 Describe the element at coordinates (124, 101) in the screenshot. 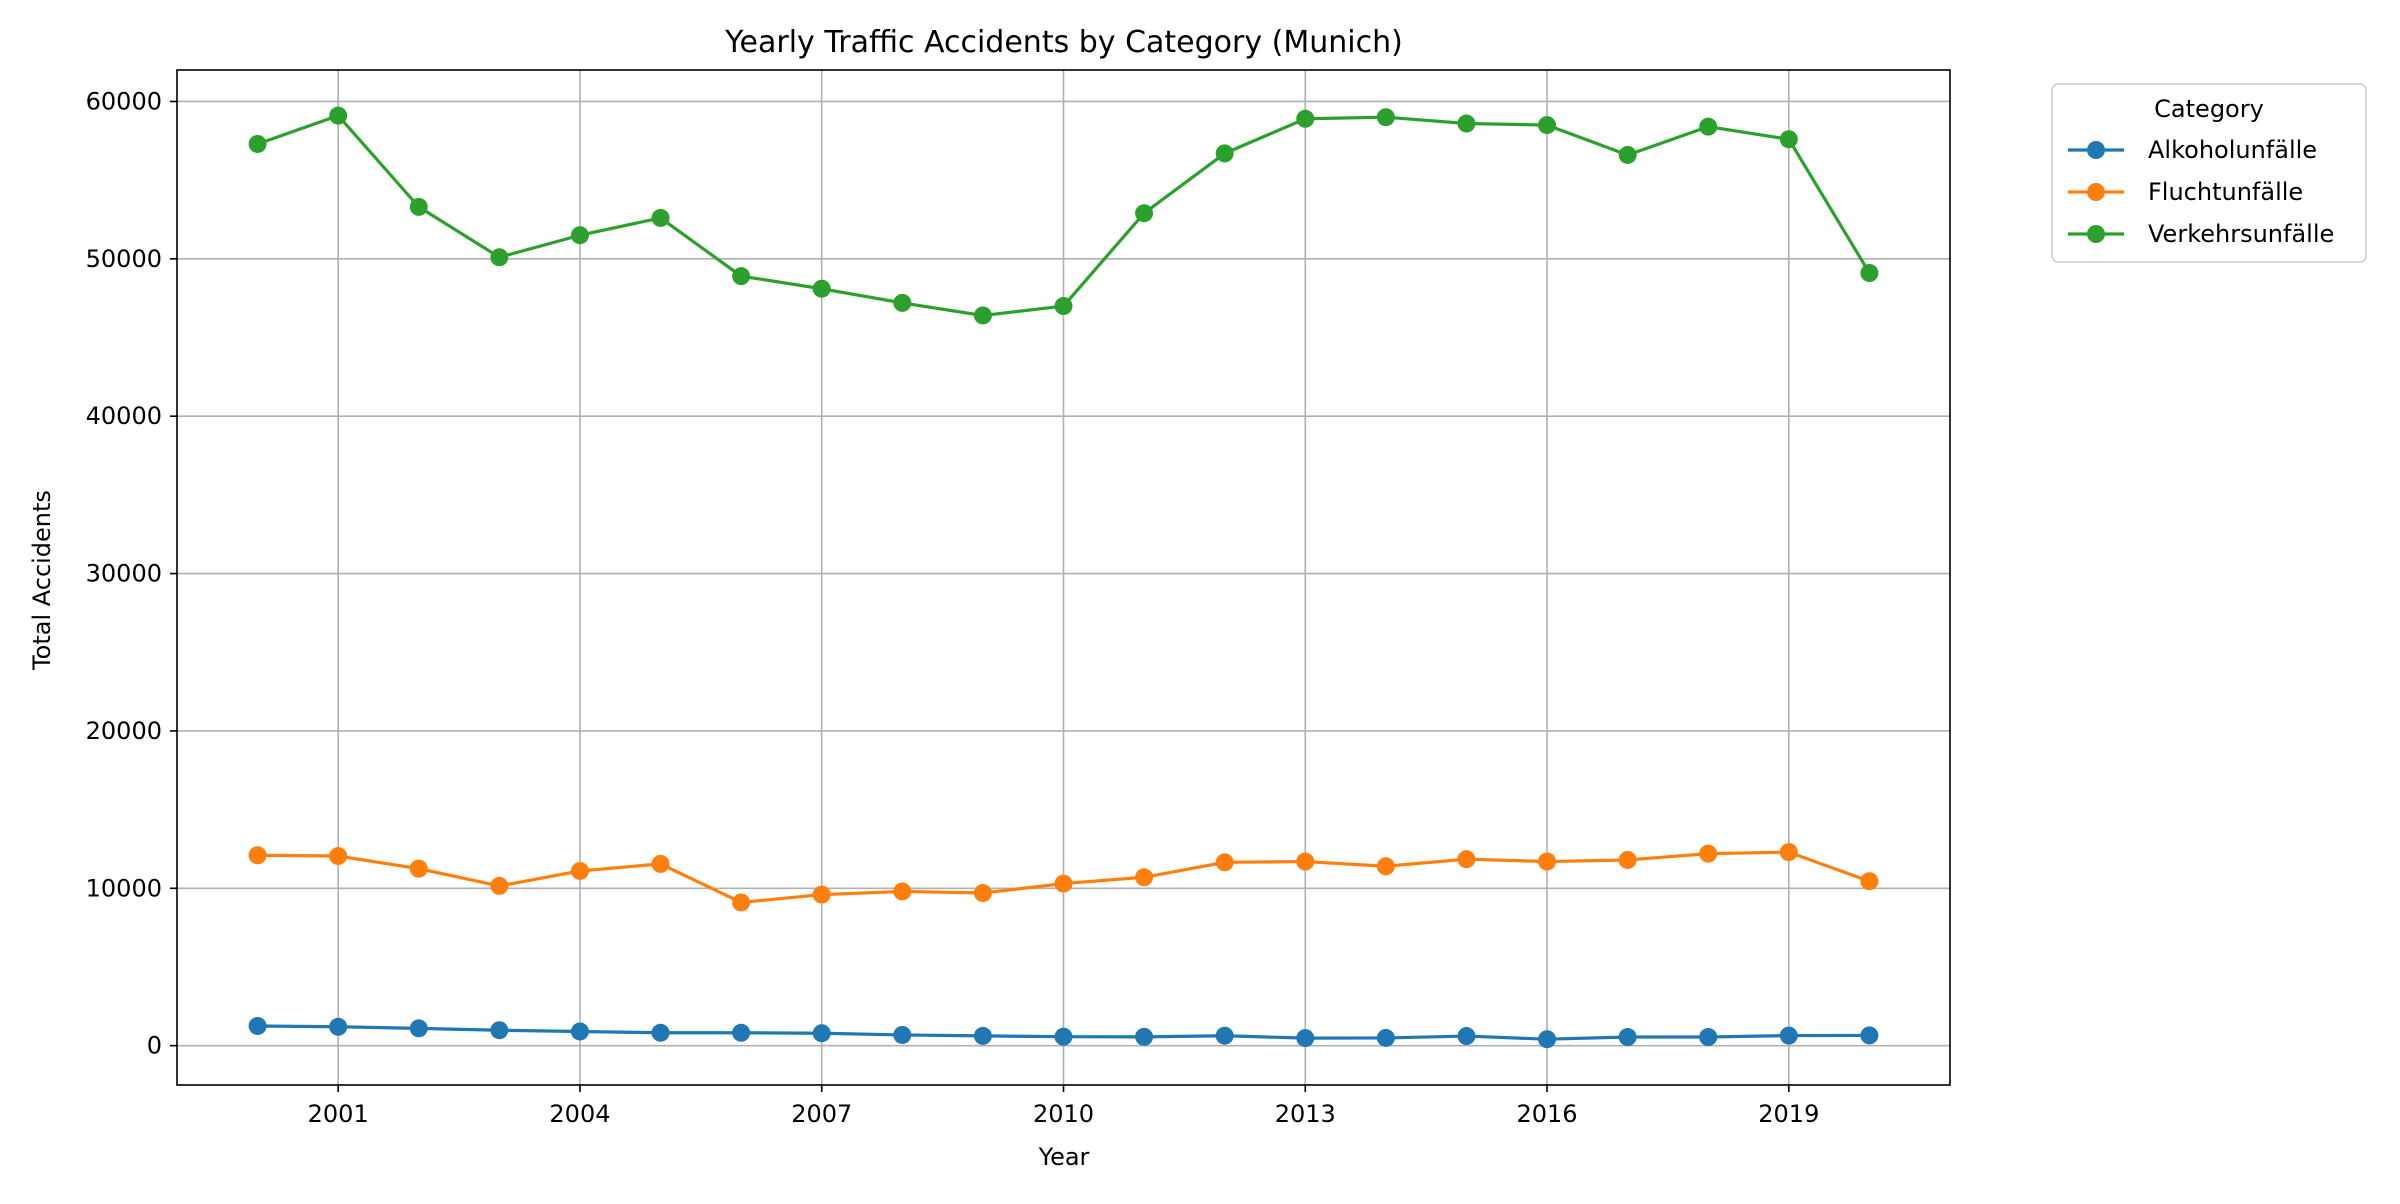

I see `y-tick-label: 60000` at that location.